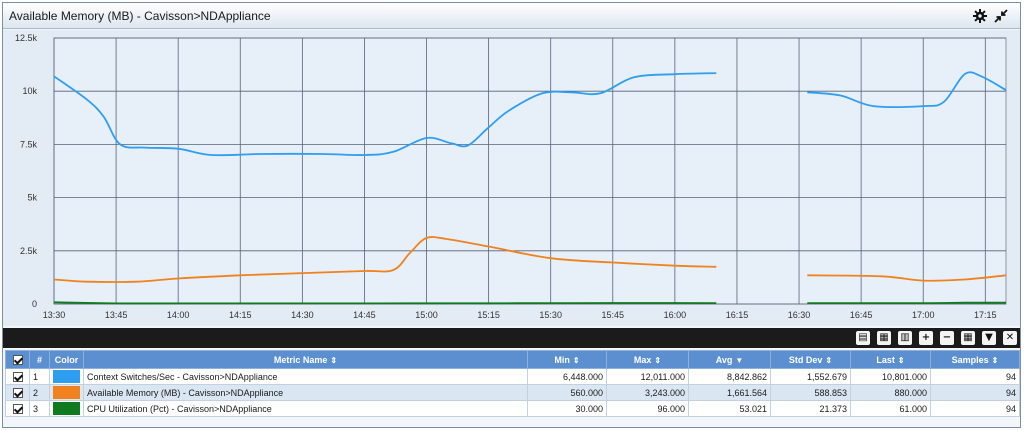  Describe the element at coordinates (968, 338) in the screenshot. I see `grid-icon: ▦` at that location.